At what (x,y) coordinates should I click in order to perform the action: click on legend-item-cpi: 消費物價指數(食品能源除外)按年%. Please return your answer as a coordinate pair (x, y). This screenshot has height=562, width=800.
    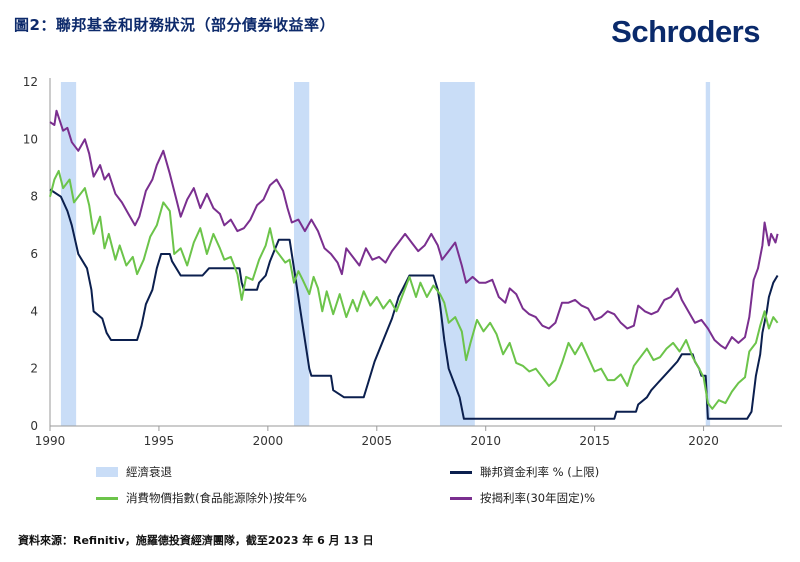
    Looking at the image, I should click on (201, 498).